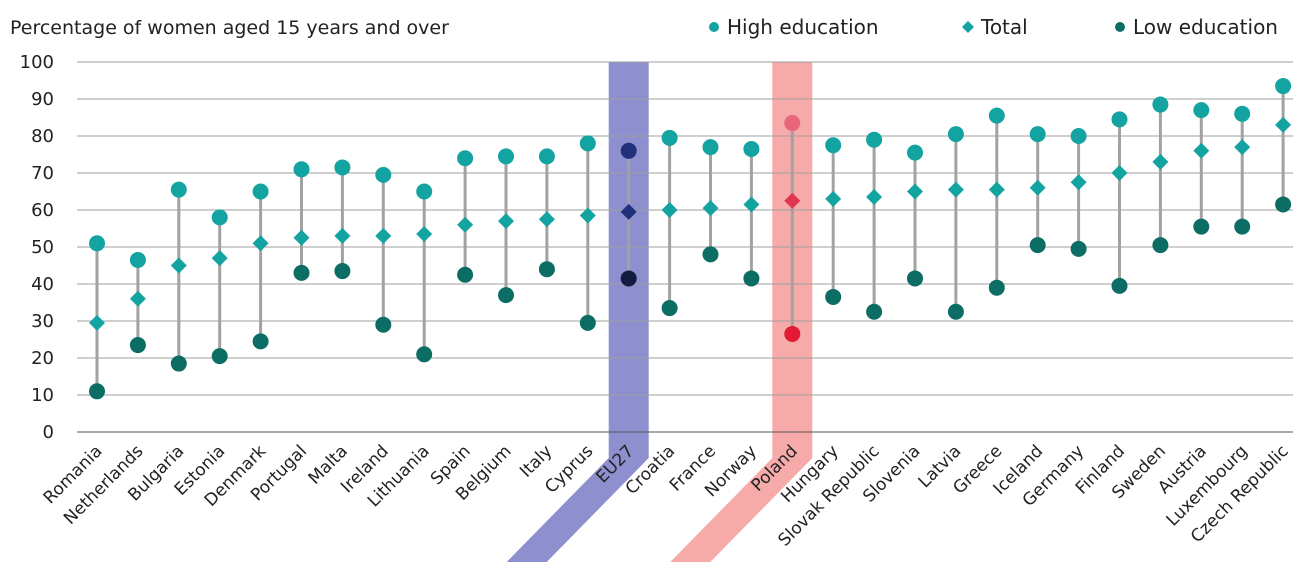  What do you see at coordinates (710, 254) in the screenshot?
I see `low-education-point-france` at bounding box center [710, 254].